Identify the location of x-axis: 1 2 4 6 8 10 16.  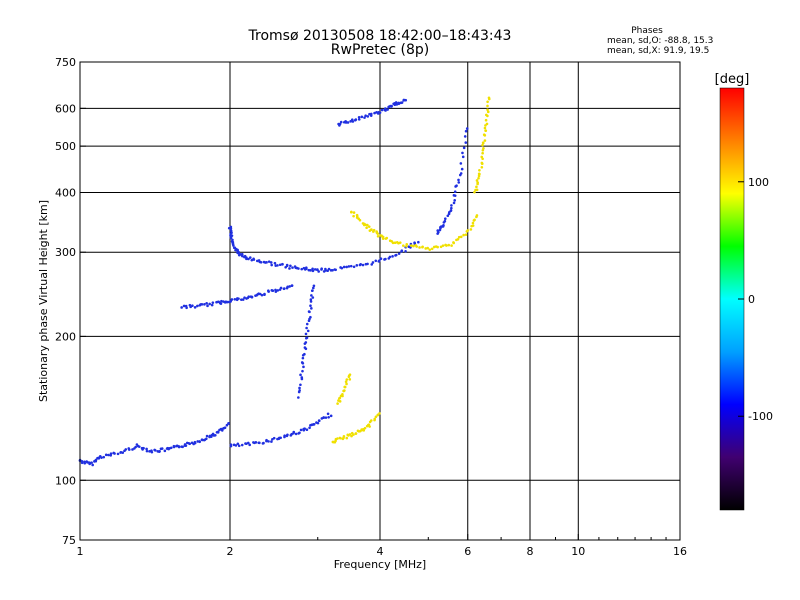
(382, 546).